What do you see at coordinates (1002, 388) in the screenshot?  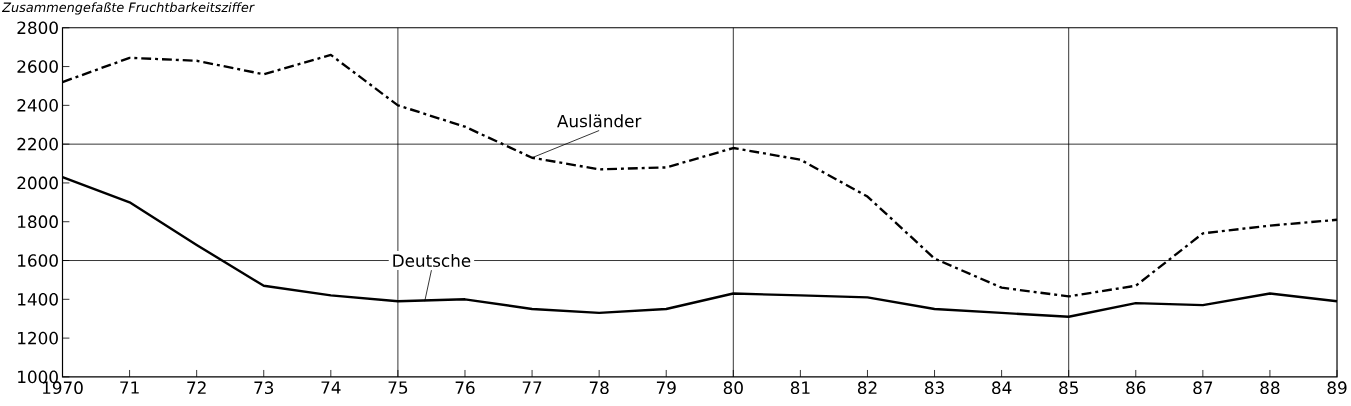 I see `x-tick-label: 84` at bounding box center [1002, 388].